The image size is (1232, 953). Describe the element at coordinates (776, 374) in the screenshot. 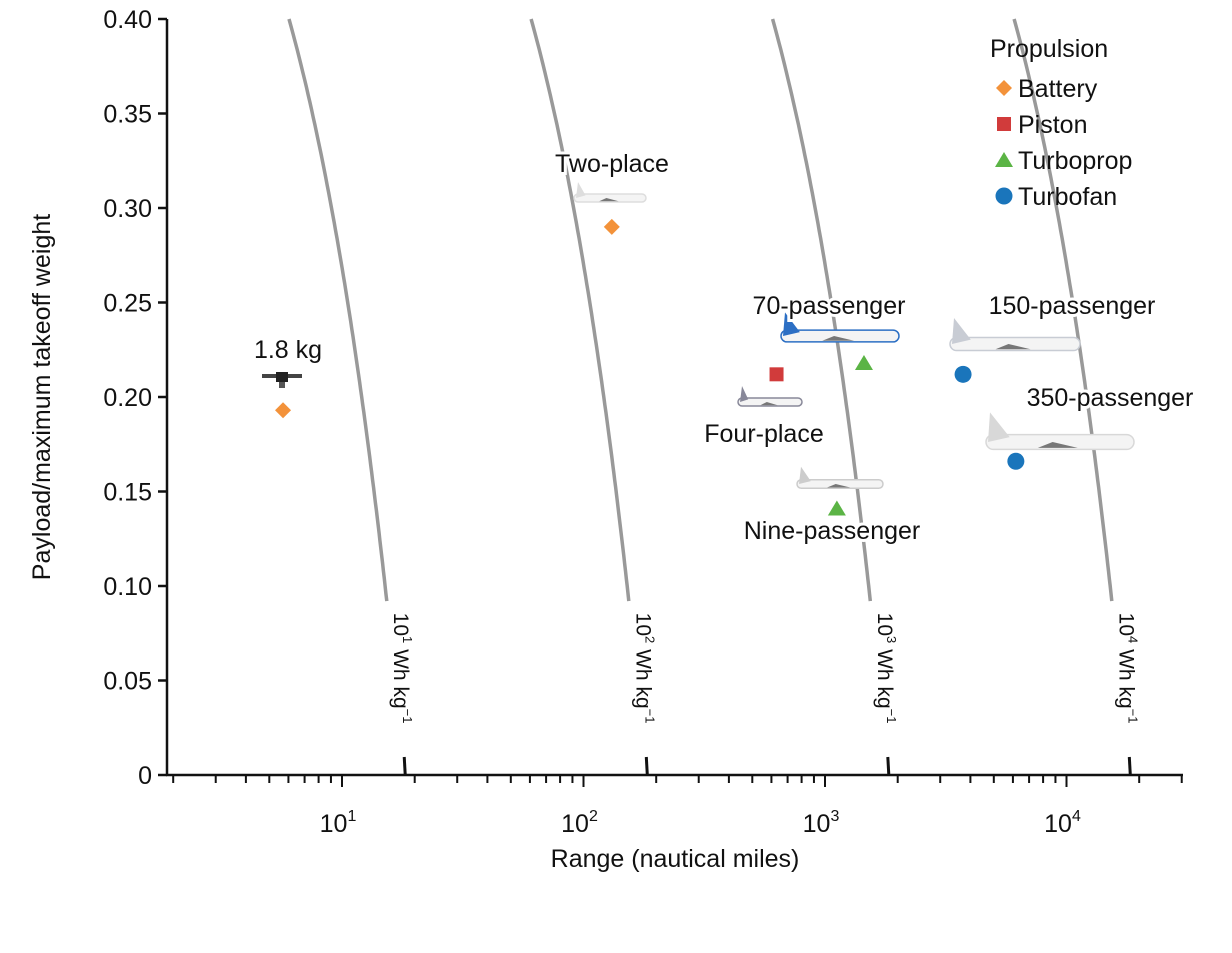

I see `data-point-piston` at that location.